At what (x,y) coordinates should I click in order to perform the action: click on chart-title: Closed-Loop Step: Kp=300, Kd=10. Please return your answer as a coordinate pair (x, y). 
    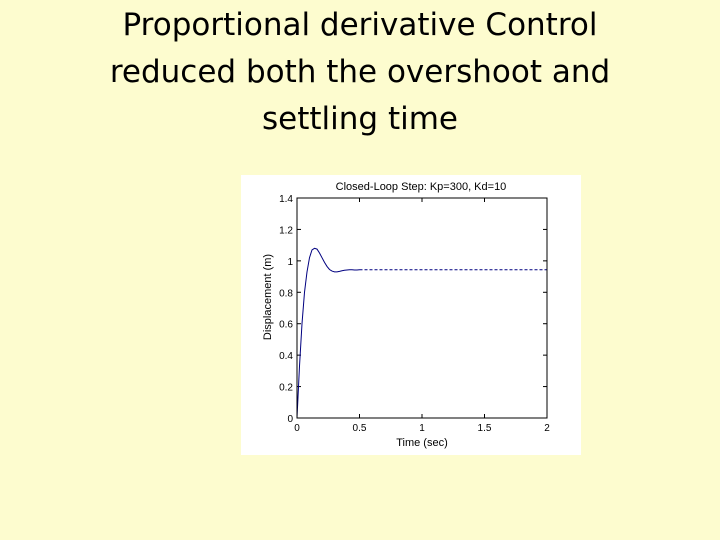
    Looking at the image, I should click on (421, 187).